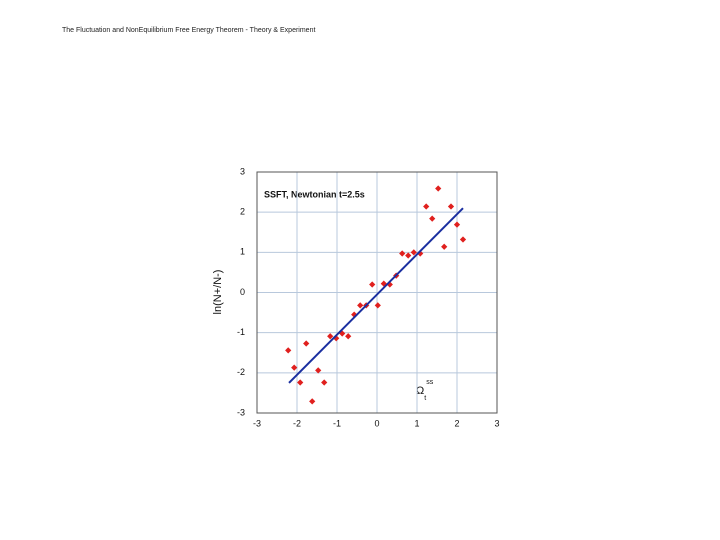 The width and height of the screenshot is (720, 540). Describe the element at coordinates (241, 412) in the screenshot. I see `y-tick-label: -3` at that location.